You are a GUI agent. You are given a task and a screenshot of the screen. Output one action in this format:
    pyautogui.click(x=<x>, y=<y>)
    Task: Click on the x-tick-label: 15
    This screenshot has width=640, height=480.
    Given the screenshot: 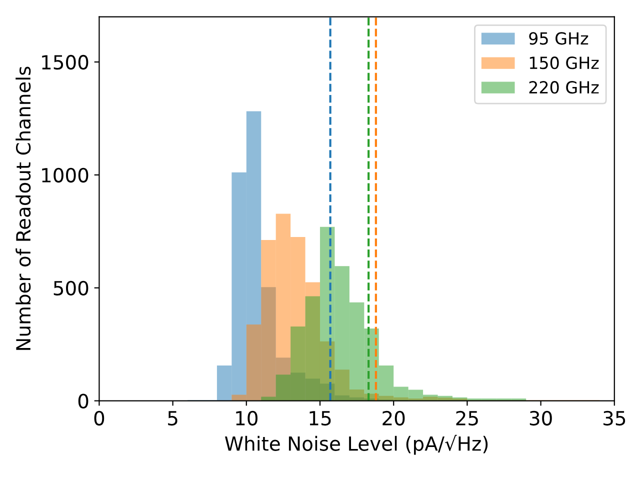 What is the action you would take?
    pyautogui.click(x=320, y=418)
    